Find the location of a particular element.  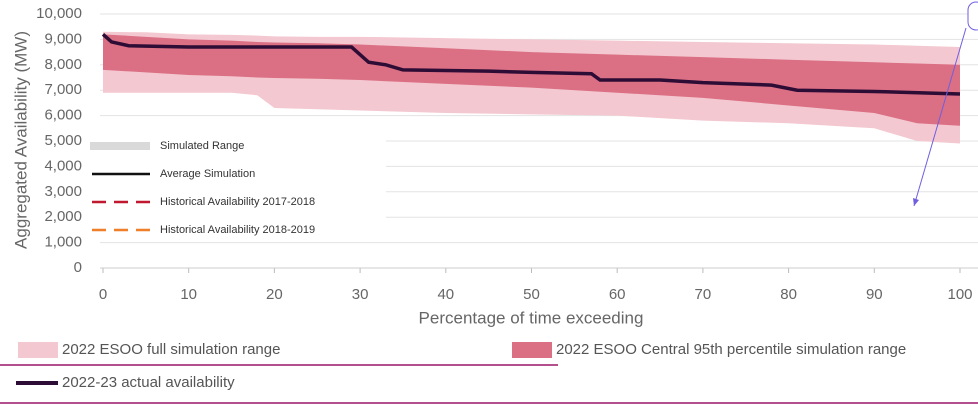

y-tick-label: 7,000 is located at coordinates (63, 89).